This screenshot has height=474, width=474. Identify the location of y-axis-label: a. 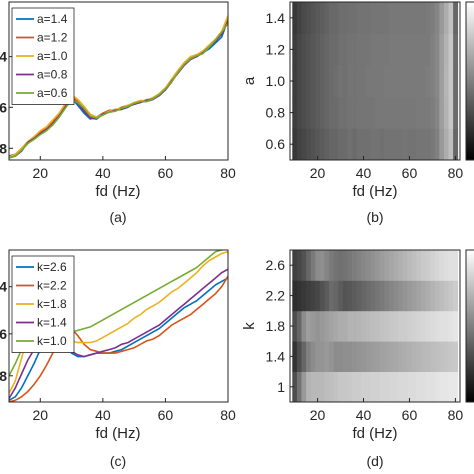
(249, 80).